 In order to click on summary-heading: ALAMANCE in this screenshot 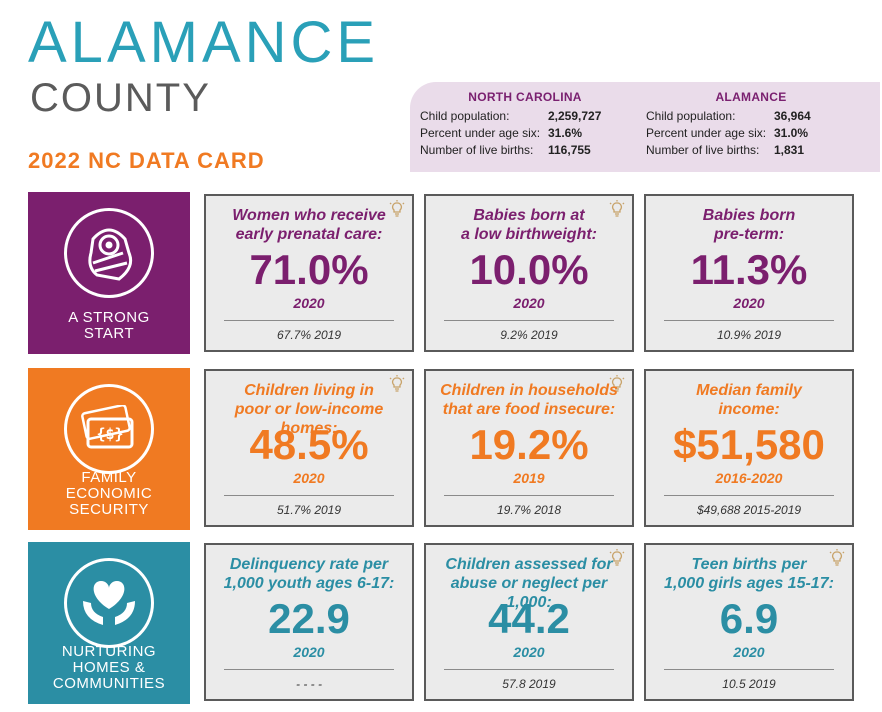, I will do `click(751, 97)`.